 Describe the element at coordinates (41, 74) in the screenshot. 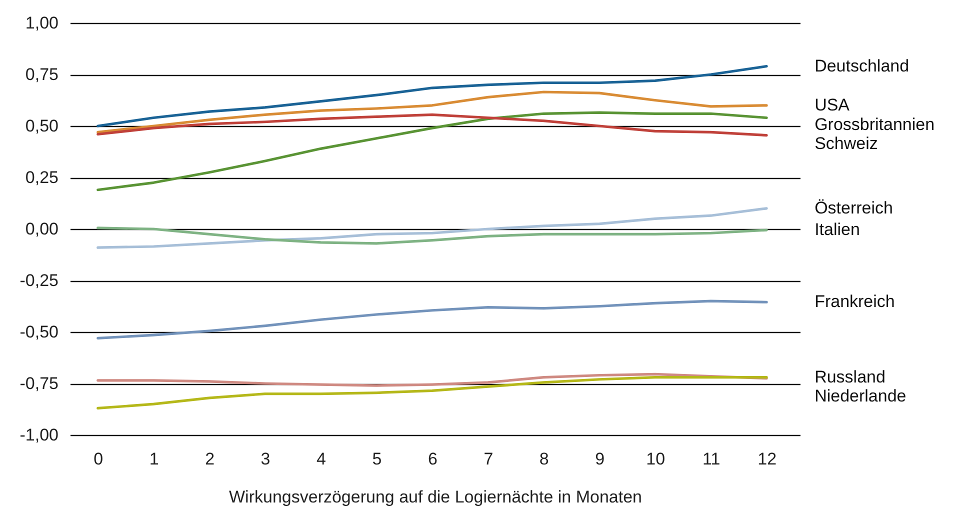

I see `y-tick-label: 0,75` at that location.